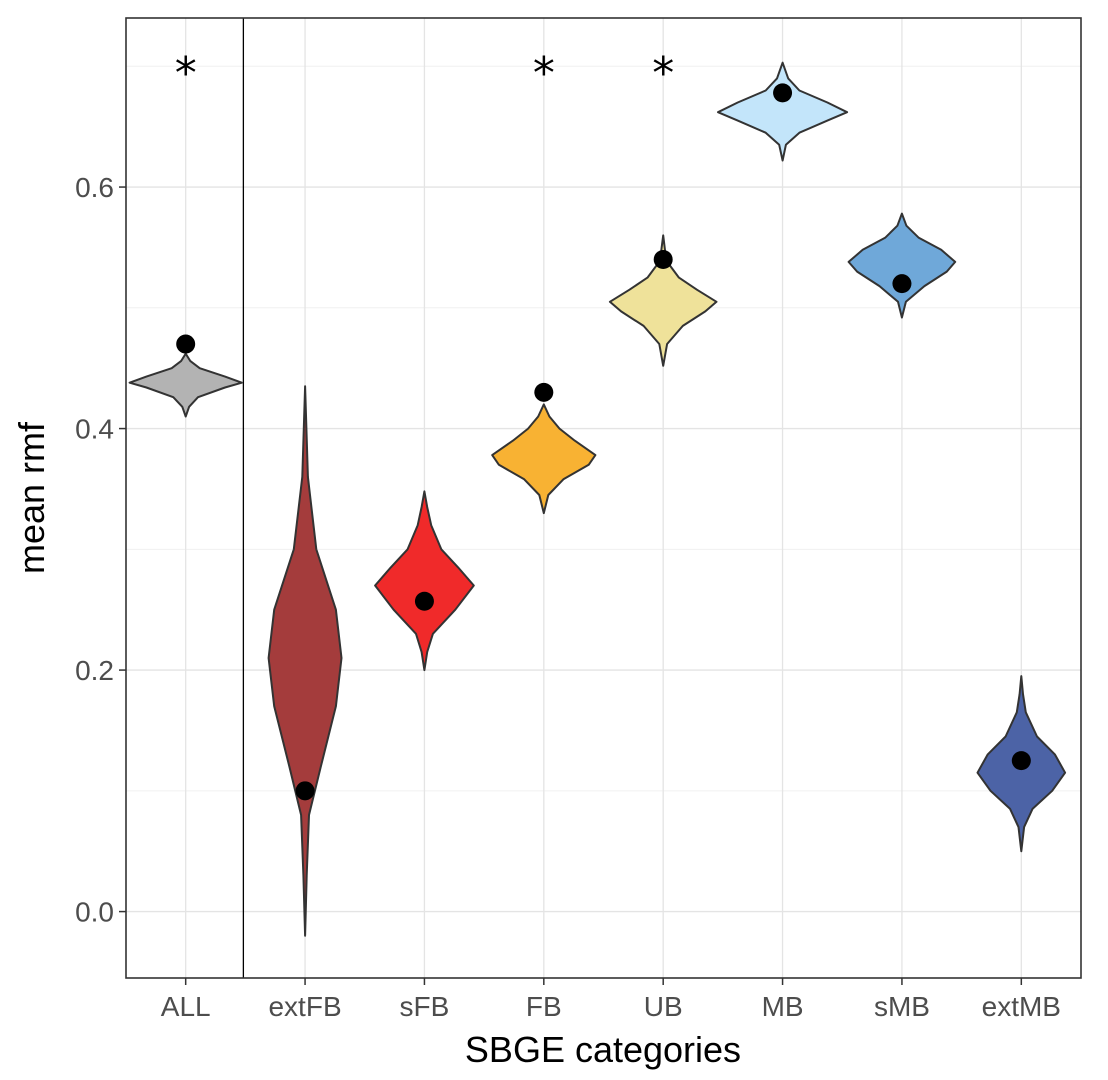  Describe the element at coordinates (31, 497) in the screenshot. I see `y-axis-title: mean rmf` at that location.